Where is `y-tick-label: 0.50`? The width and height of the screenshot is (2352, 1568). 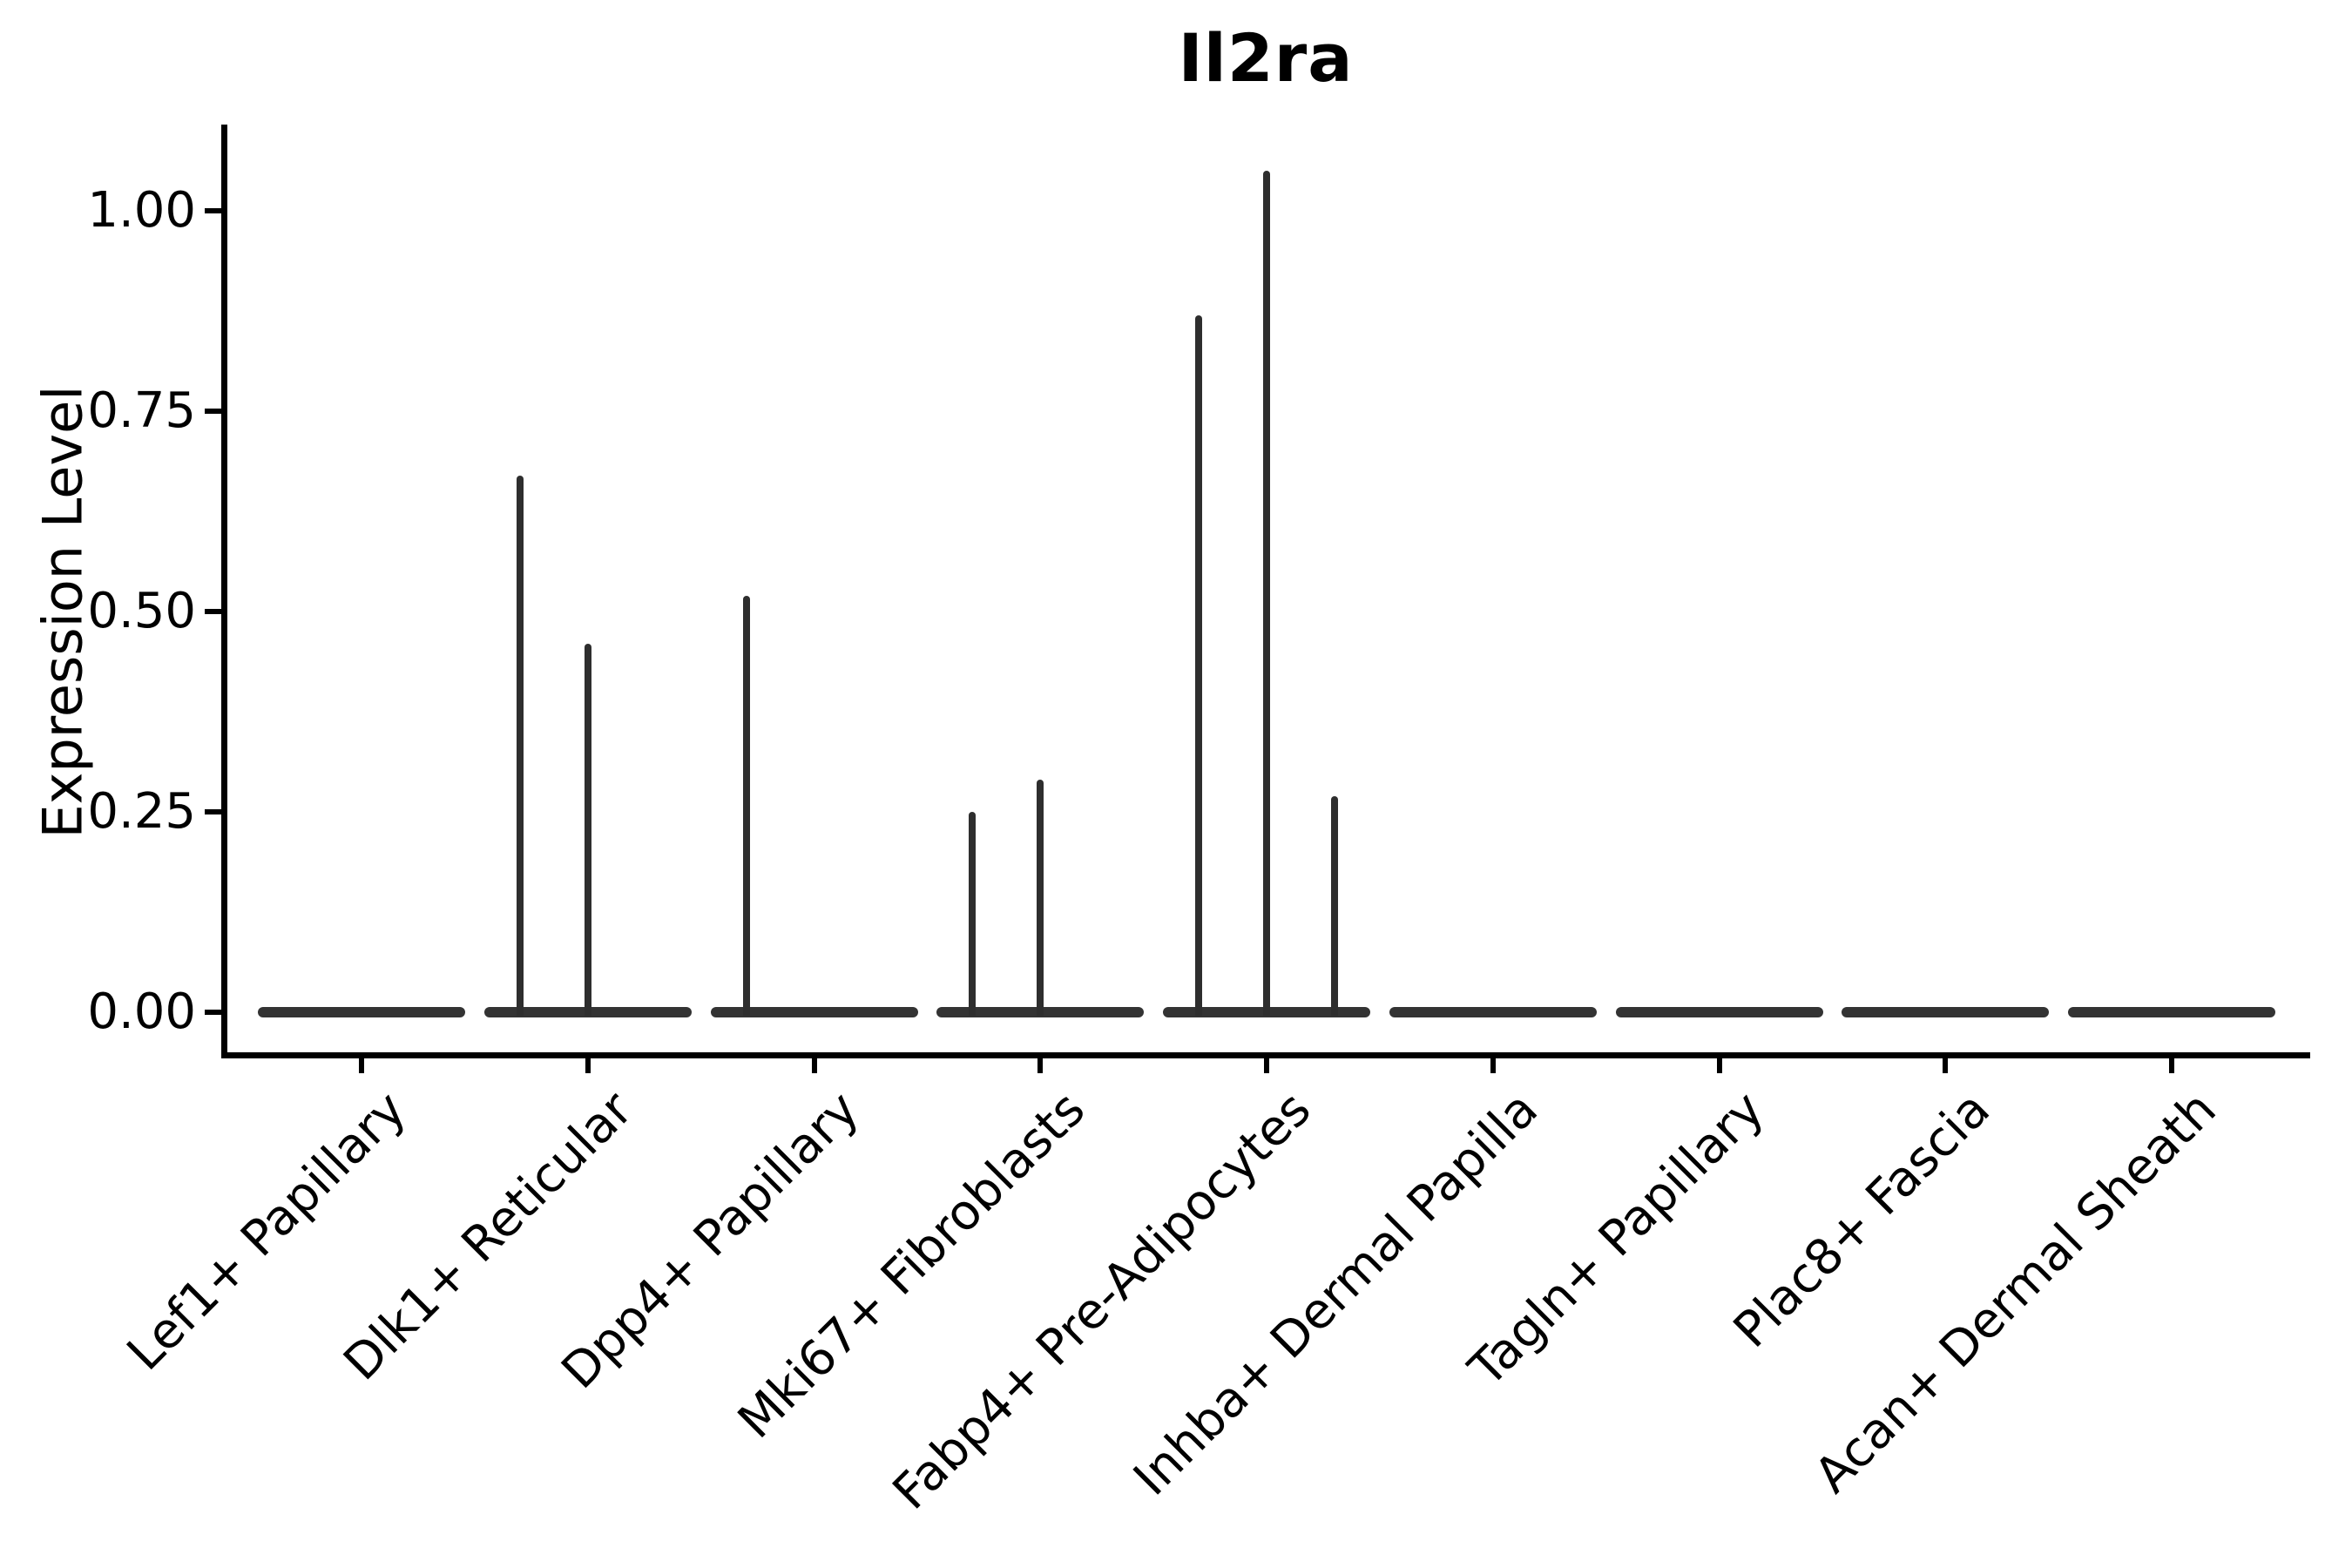
y-tick-label: 0.50 is located at coordinates (141, 611).